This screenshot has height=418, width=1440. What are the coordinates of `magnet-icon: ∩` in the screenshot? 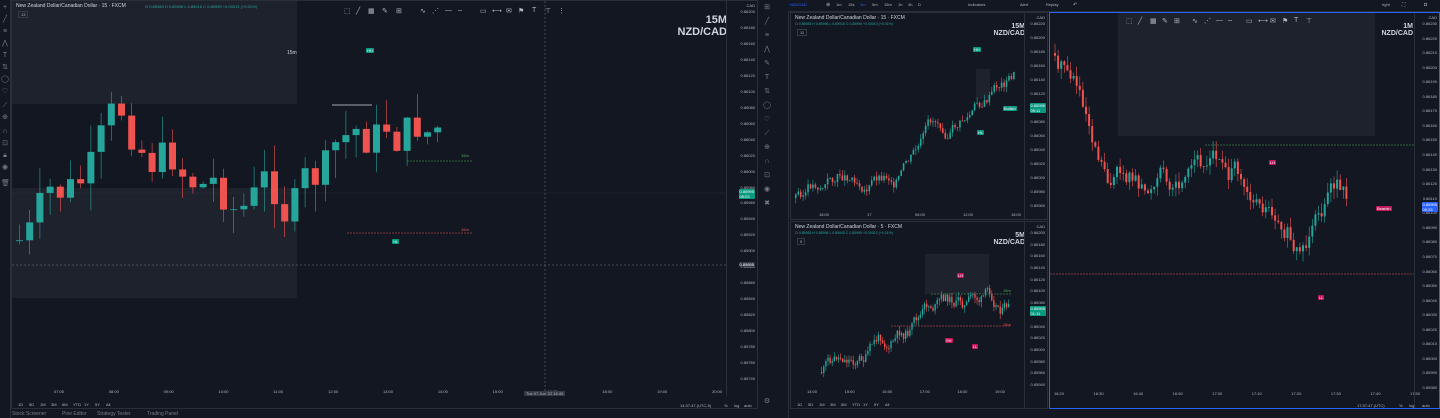 It's located at (5, 131).